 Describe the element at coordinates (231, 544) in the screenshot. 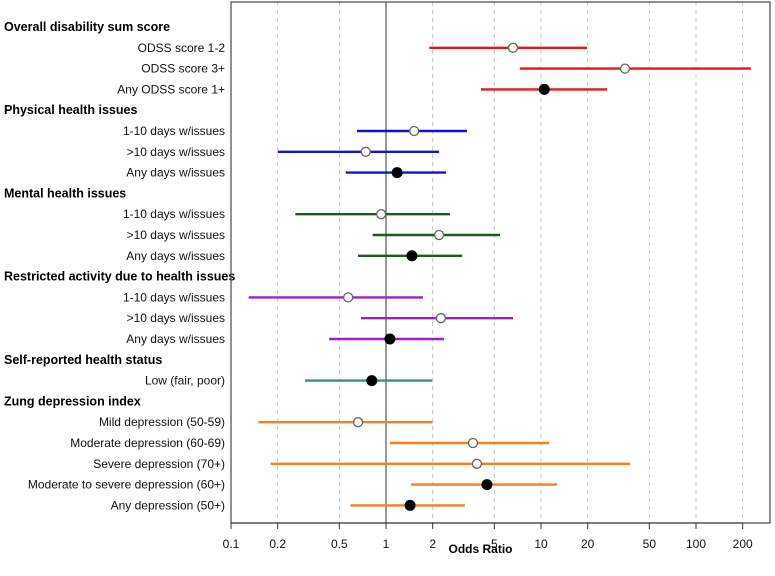

I see `x-tick-label: 0.1` at that location.